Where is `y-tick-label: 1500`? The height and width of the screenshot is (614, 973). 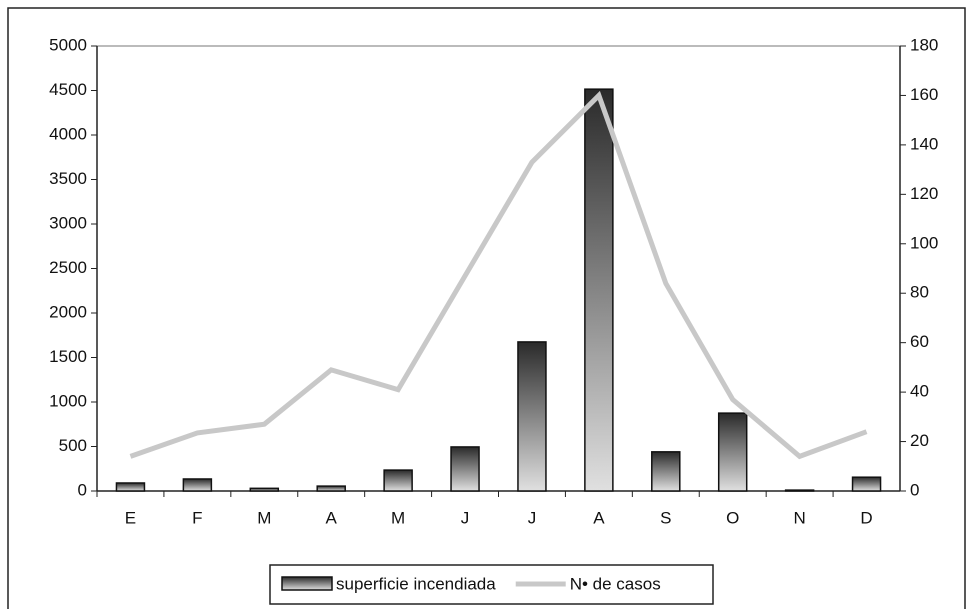 y-tick-label: 1500 is located at coordinates (68, 356).